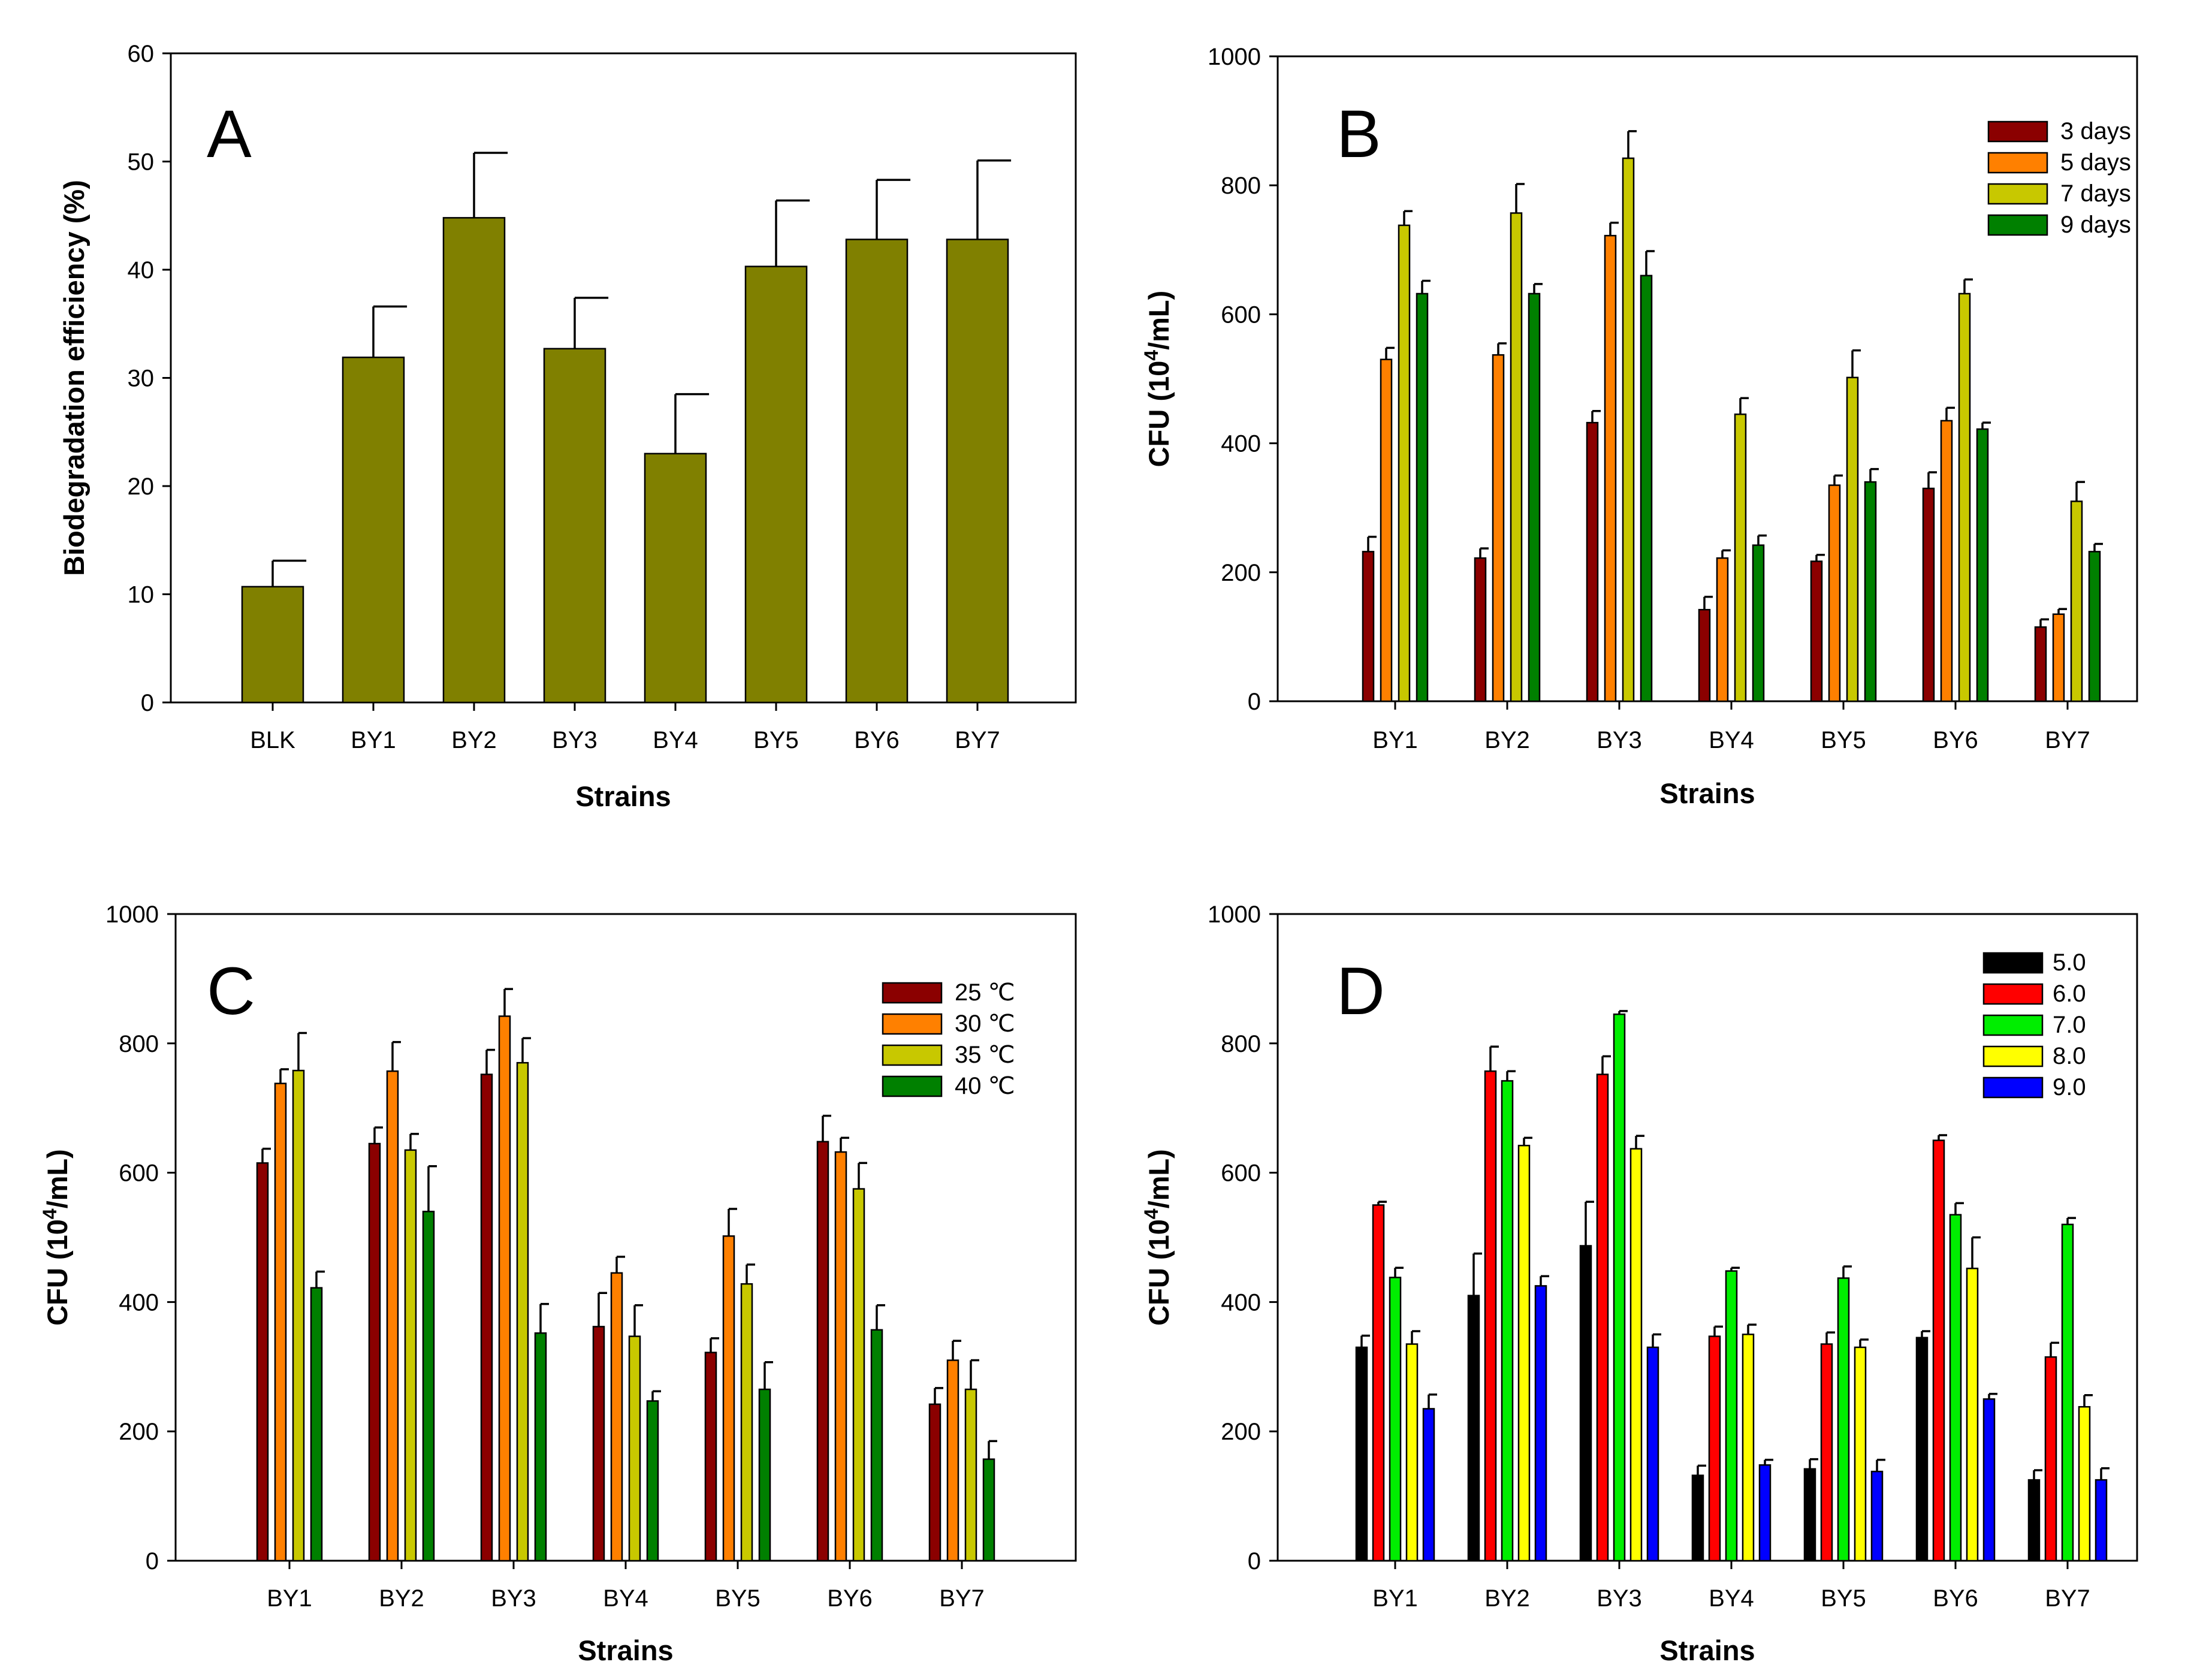  I want to click on panel-d-x-tick-label: BY1, so click(1395, 1598).